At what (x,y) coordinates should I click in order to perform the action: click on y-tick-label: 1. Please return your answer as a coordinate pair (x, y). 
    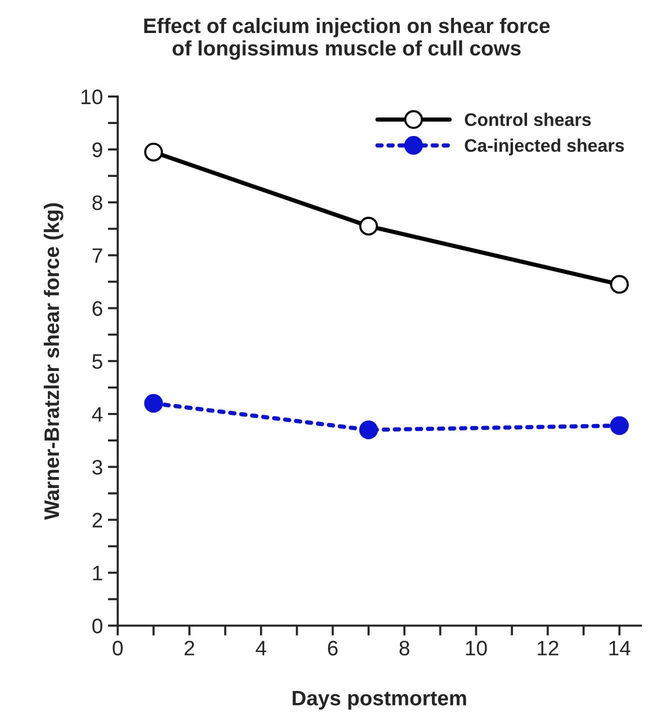
    Looking at the image, I should click on (97, 573).